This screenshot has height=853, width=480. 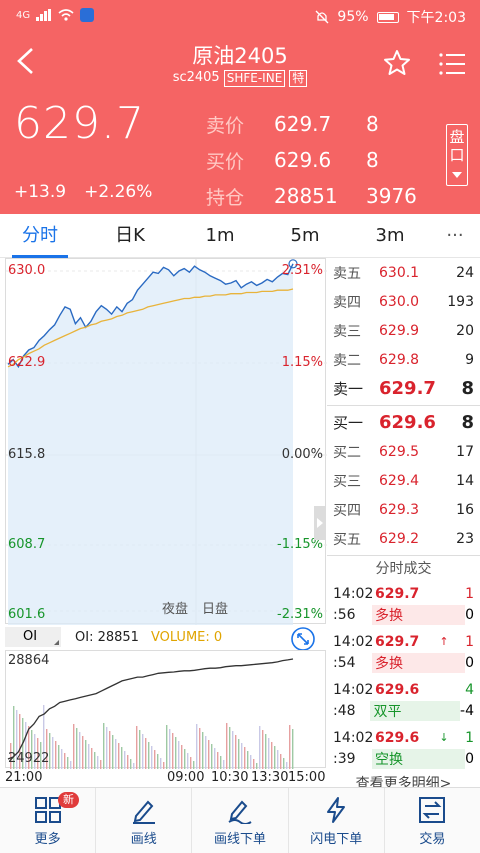 What do you see at coordinates (144, 820) in the screenshot?
I see `nav-draw-line: 画线` at bounding box center [144, 820].